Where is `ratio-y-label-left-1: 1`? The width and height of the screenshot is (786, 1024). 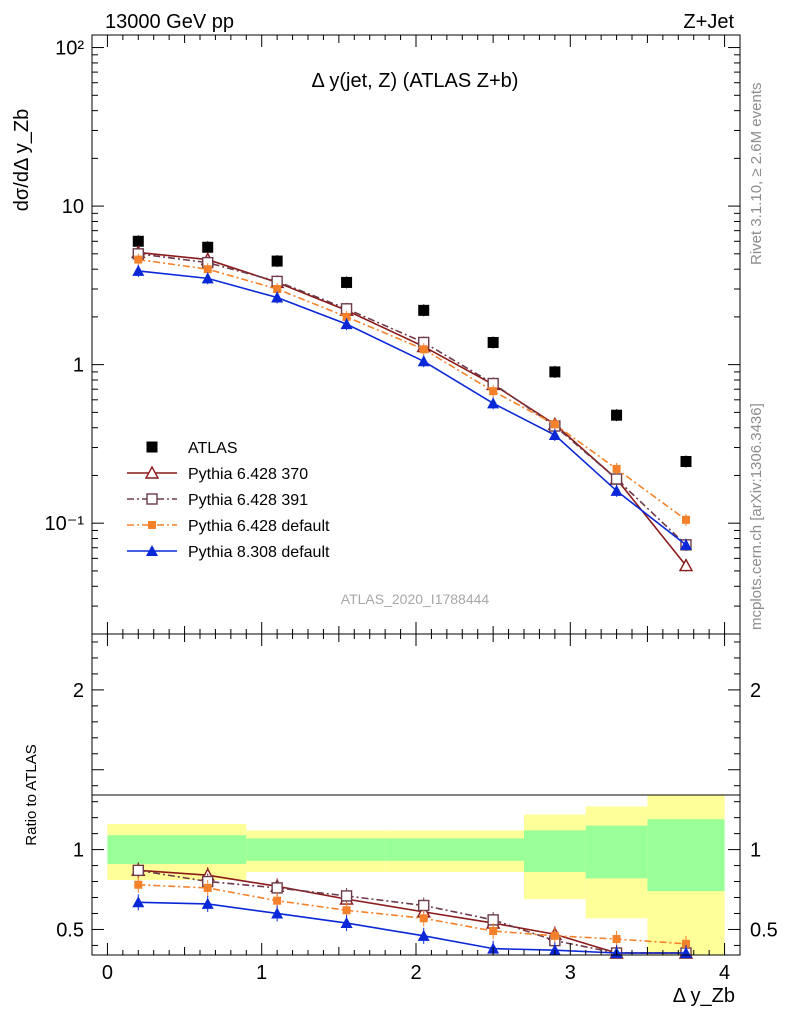
ratio-y-label-left-1: 1 is located at coordinates (78, 851).